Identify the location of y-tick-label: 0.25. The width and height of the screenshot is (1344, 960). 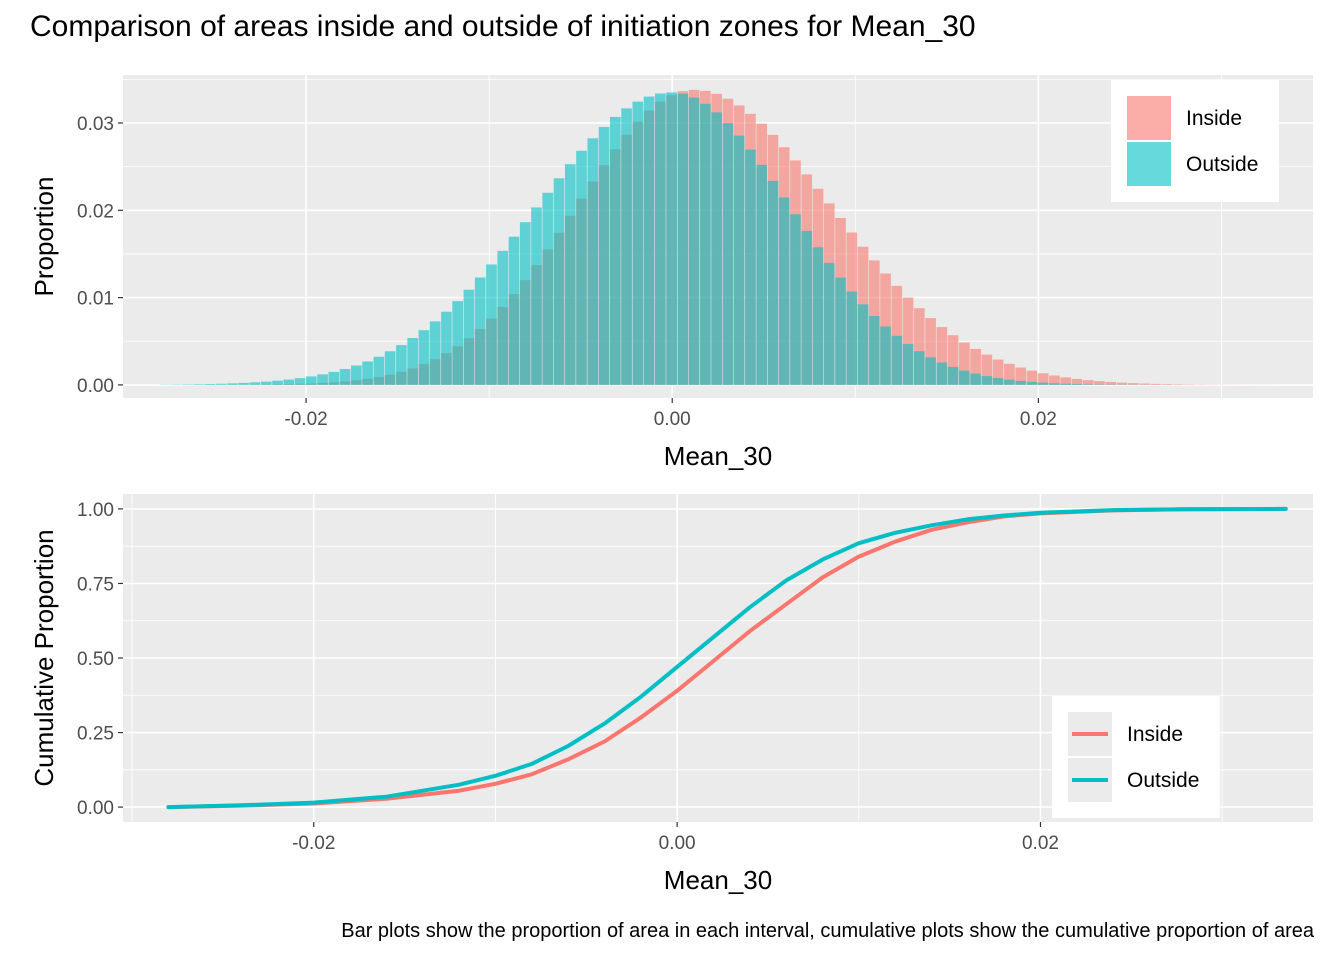
(95, 734).